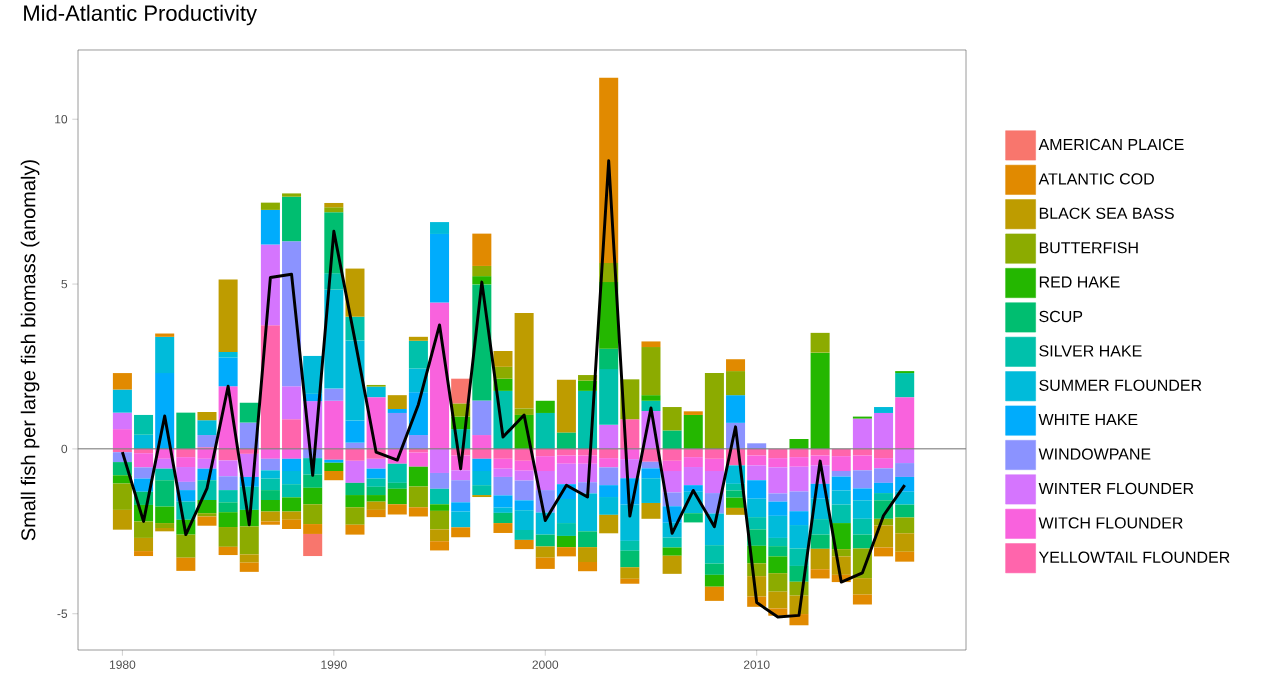 This screenshot has width=1282, height=676. Describe the element at coordinates (64, 449) in the screenshot. I see `y-tick-label: 0` at that location.